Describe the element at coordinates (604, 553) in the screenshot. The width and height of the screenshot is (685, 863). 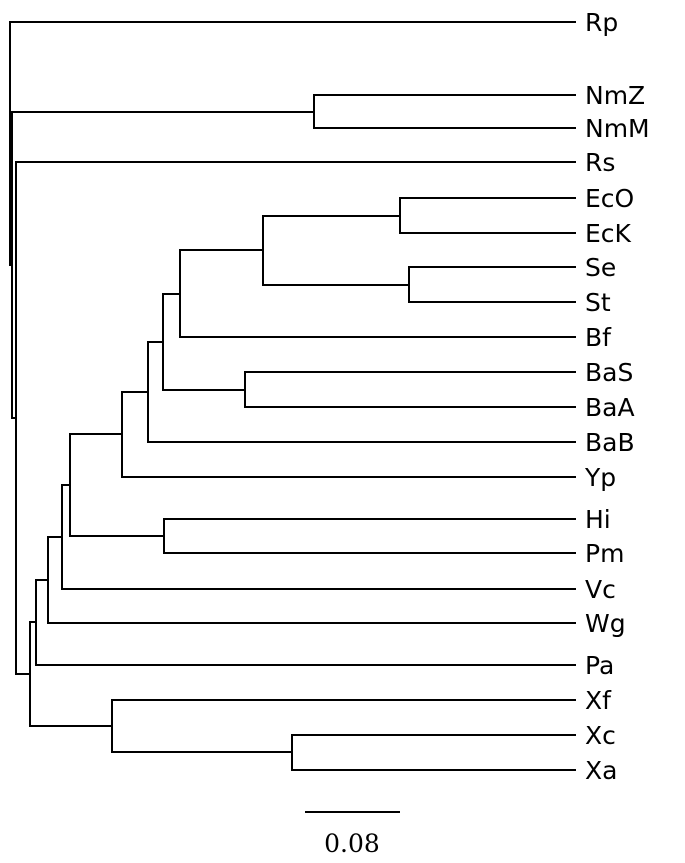
I see `tip-label-pm: Pm` at that location.